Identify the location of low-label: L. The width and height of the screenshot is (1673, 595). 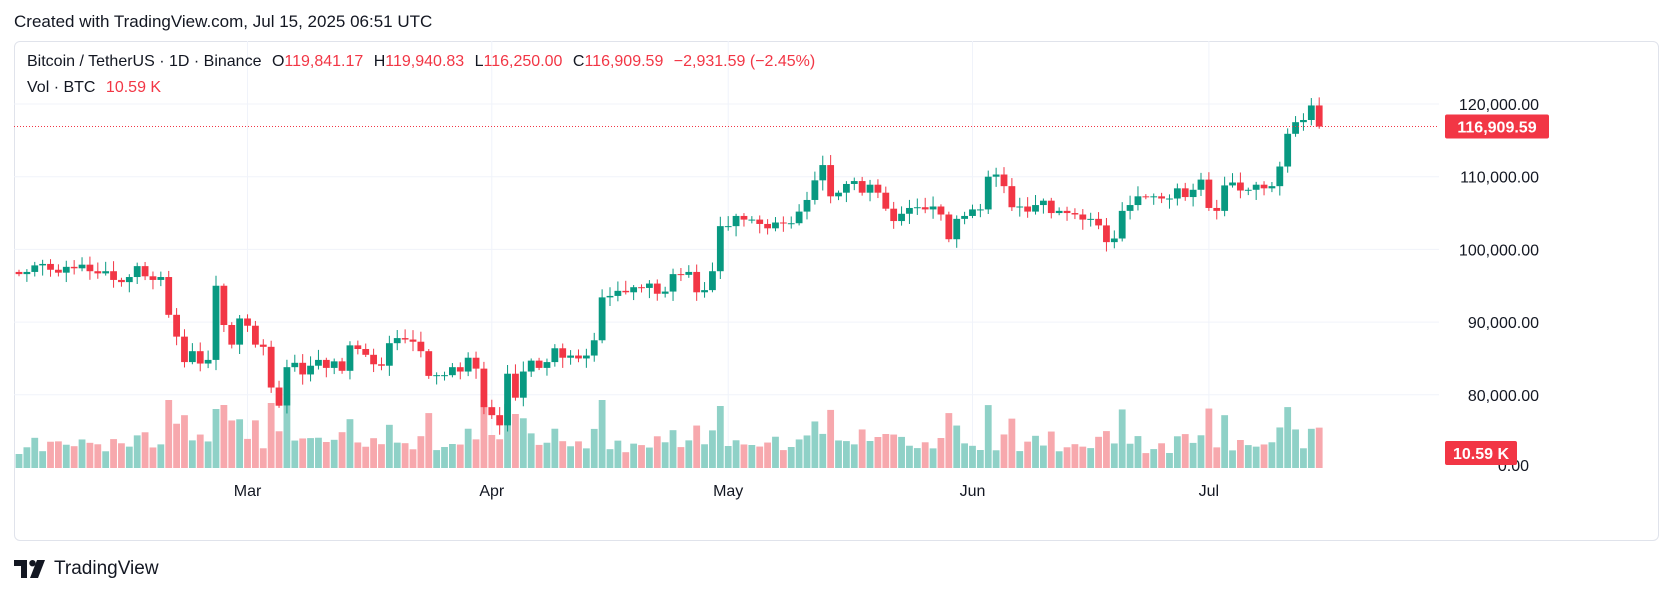
(479, 61).